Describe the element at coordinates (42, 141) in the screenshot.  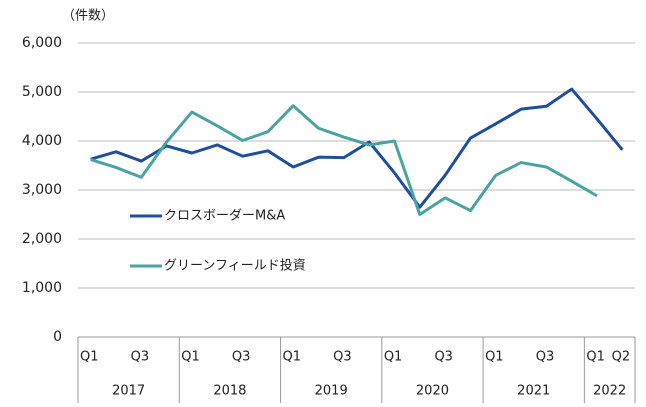
I see `y-tick-label: 4,000` at that location.